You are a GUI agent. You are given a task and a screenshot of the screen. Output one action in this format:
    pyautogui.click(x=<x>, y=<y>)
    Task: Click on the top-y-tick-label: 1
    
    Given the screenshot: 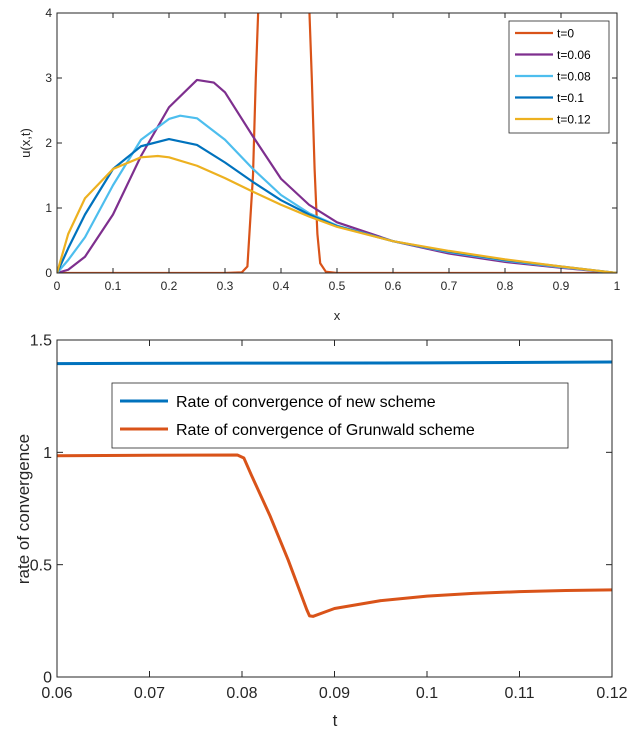 What is the action you would take?
    pyautogui.click(x=48, y=208)
    